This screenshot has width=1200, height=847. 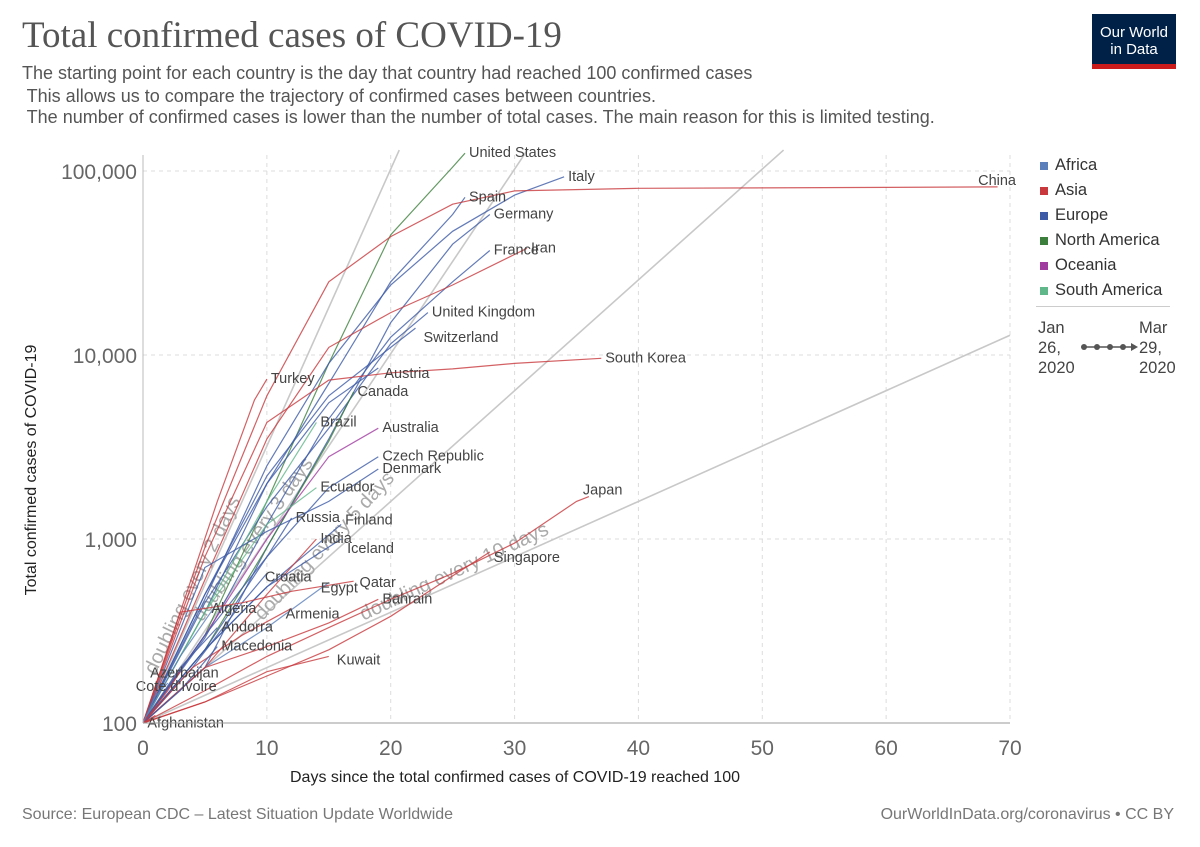 I want to click on doubling-line, so click(x=271, y=436).